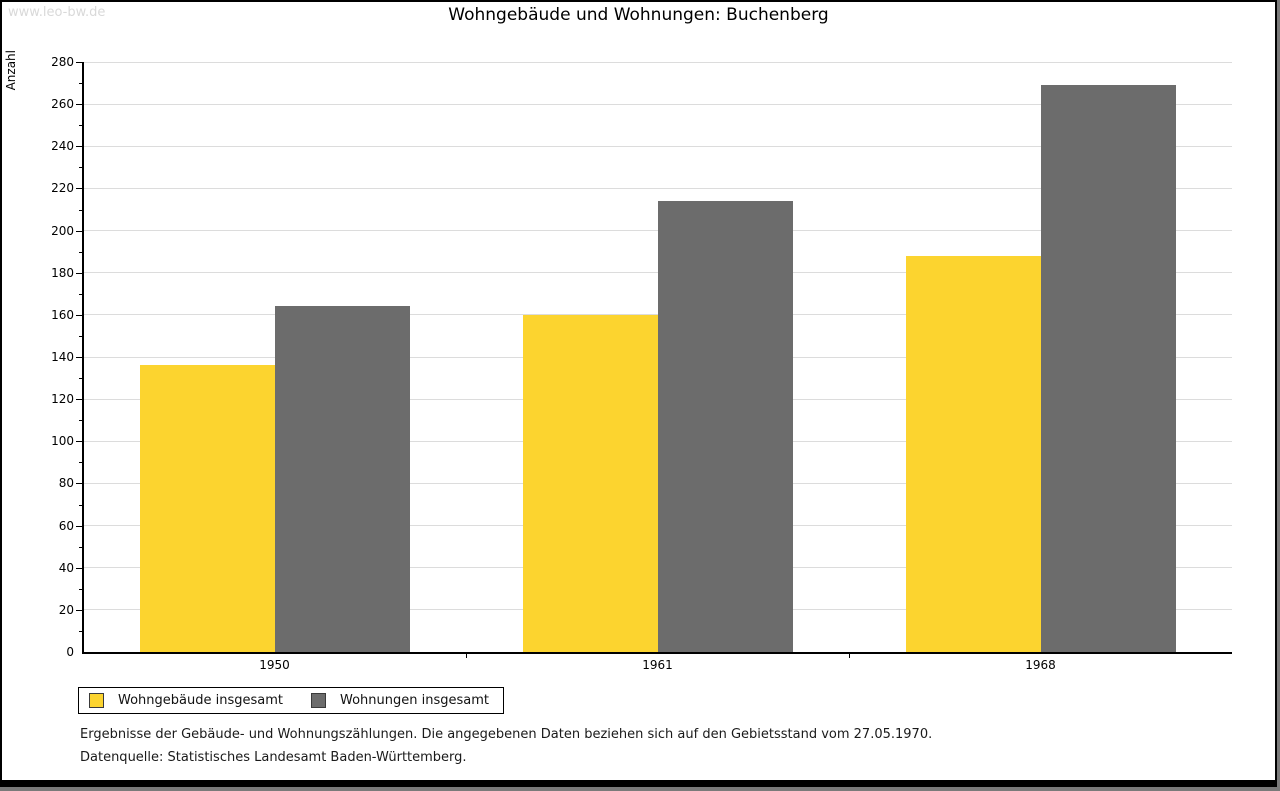  Describe the element at coordinates (638, 15) in the screenshot. I see `chart-title: Wohngebäude und Wohnungen: Buchenberg` at that location.